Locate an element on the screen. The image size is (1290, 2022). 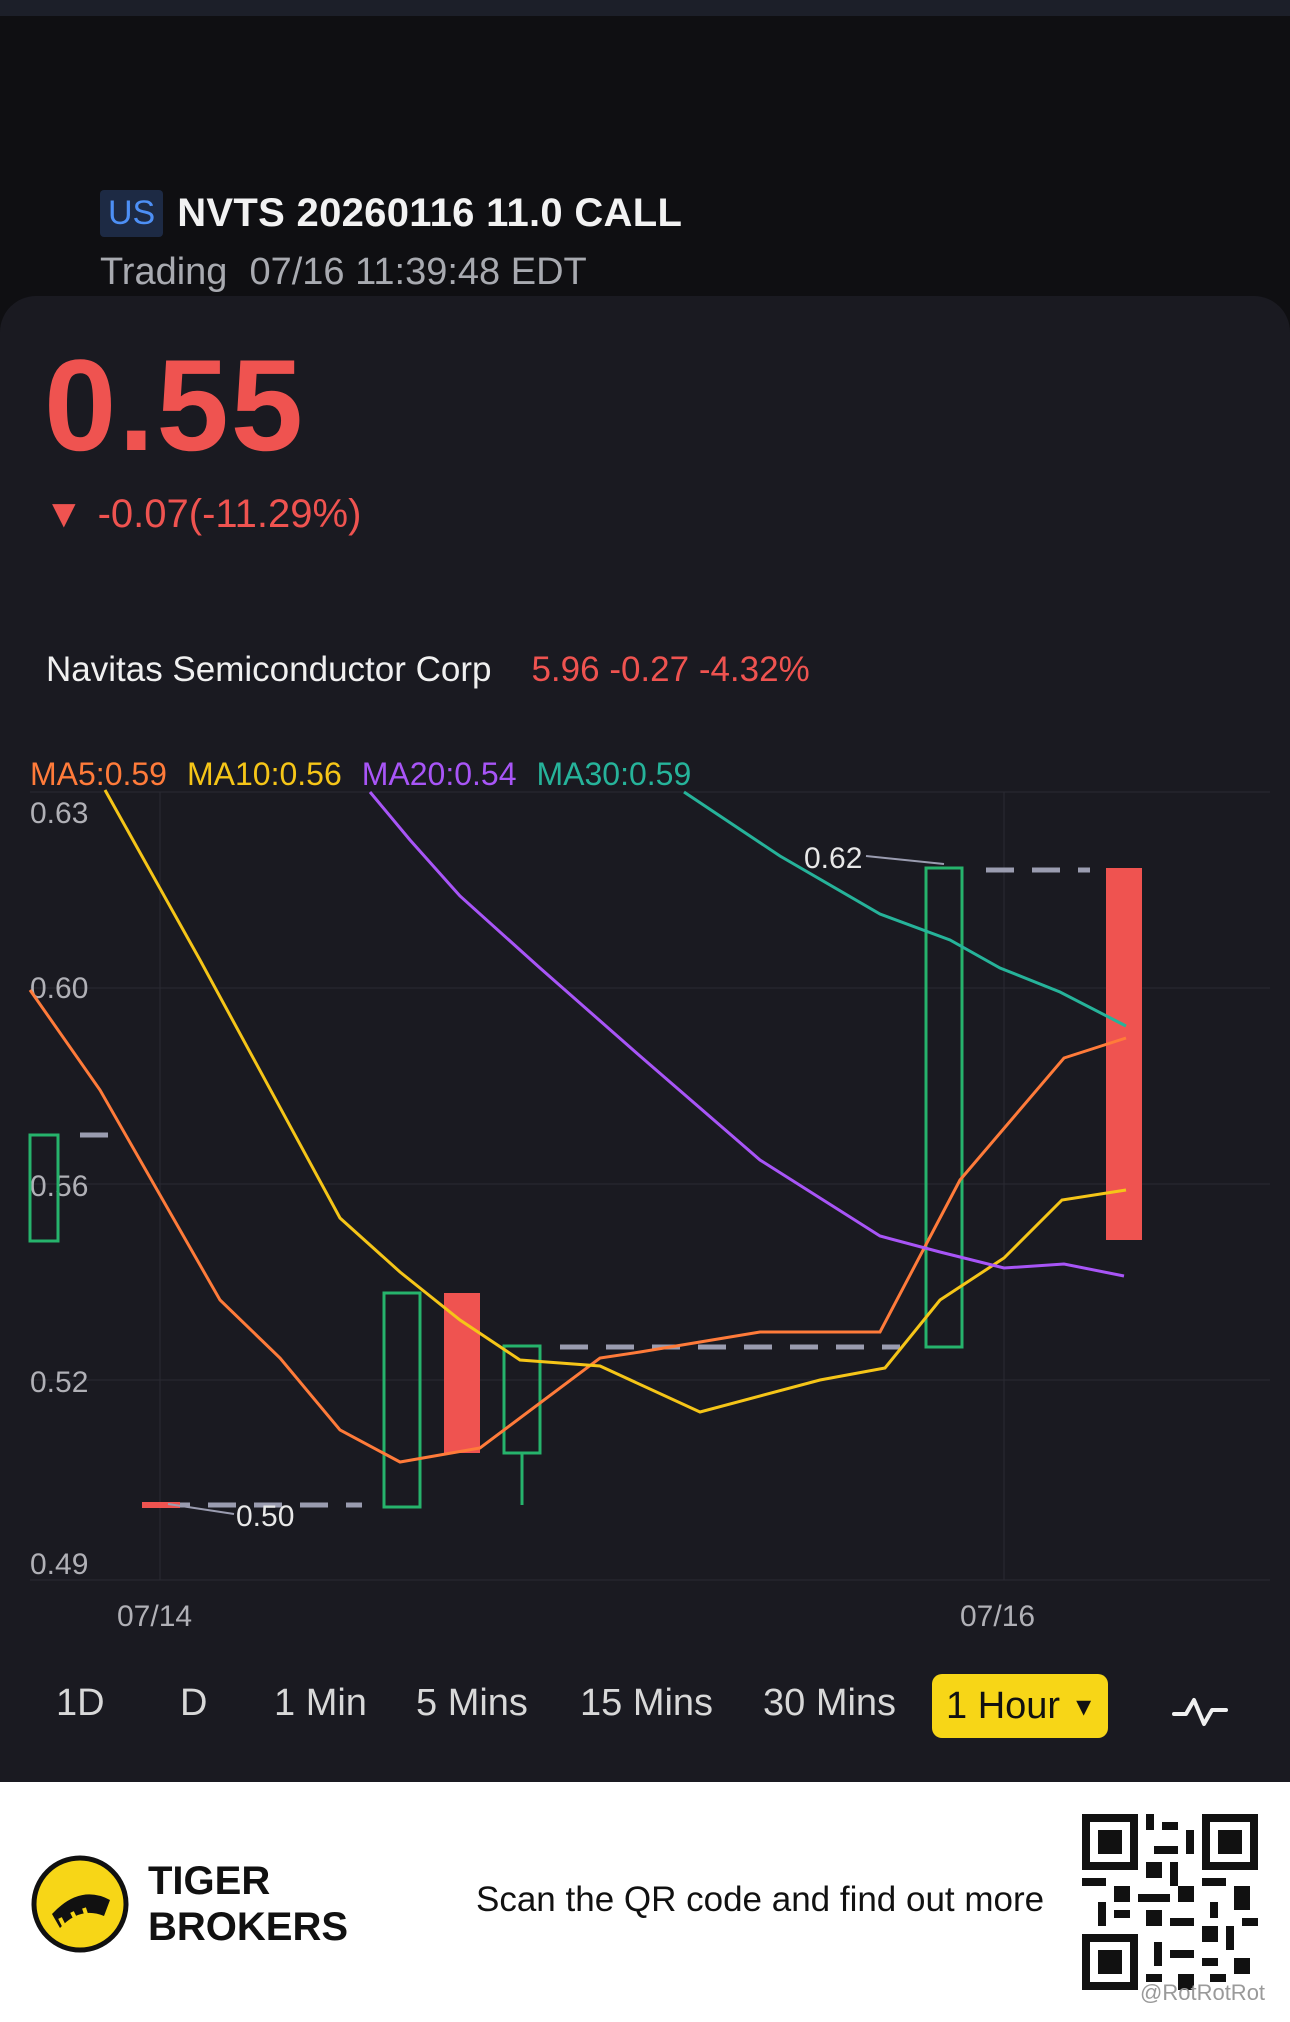
down-arrow-icon: ▼ is located at coordinates (64, 514).